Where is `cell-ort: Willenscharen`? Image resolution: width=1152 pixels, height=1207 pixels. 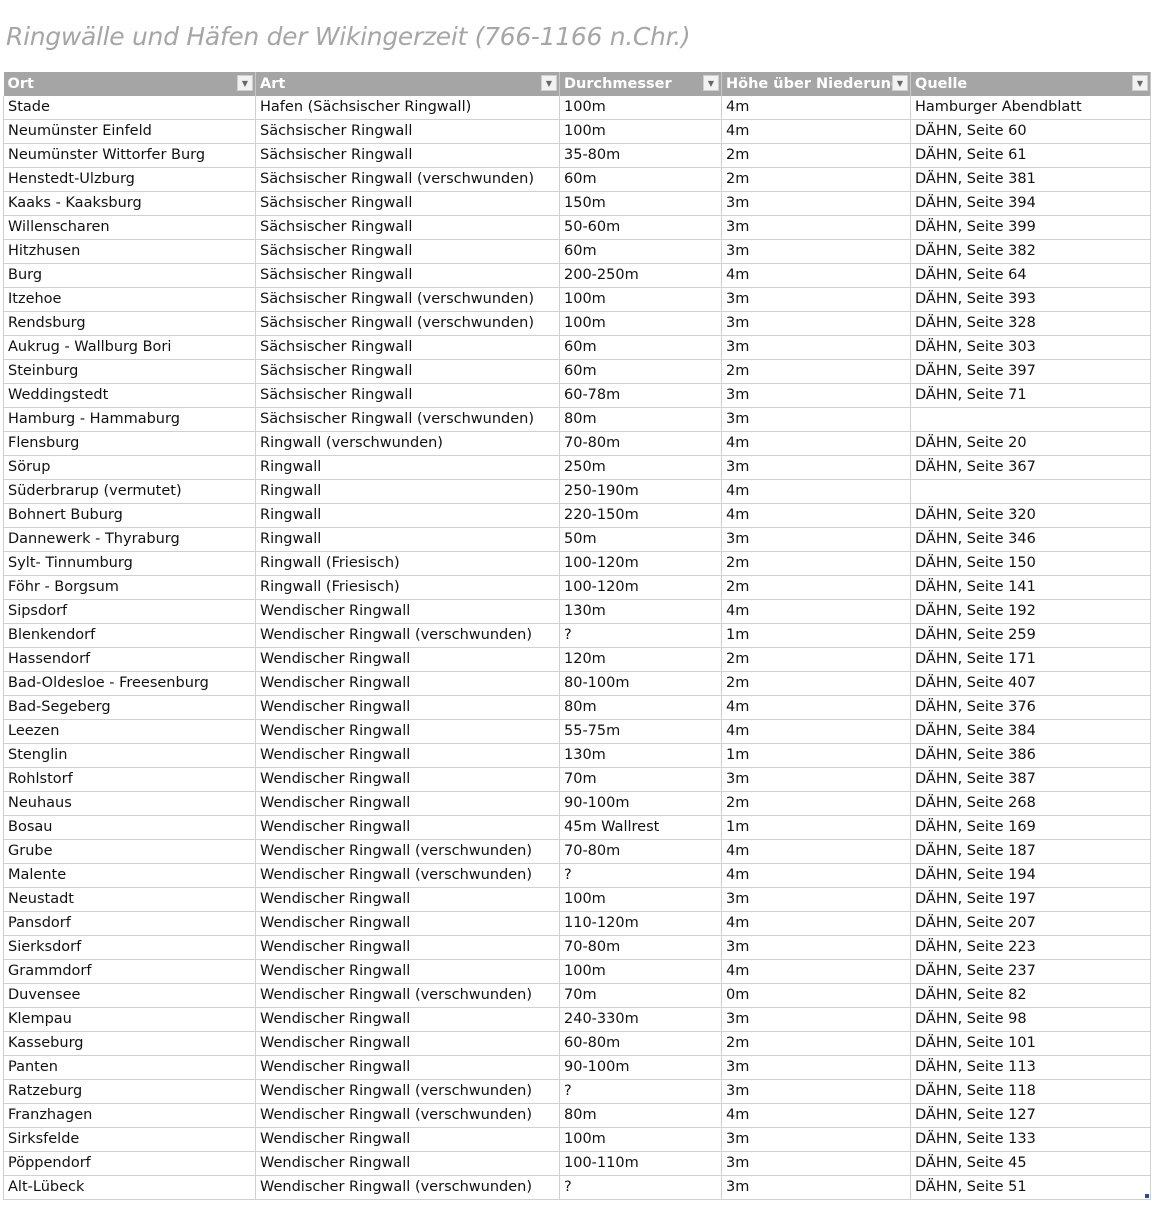 cell-ort: Willenscharen is located at coordinates (129, 227).